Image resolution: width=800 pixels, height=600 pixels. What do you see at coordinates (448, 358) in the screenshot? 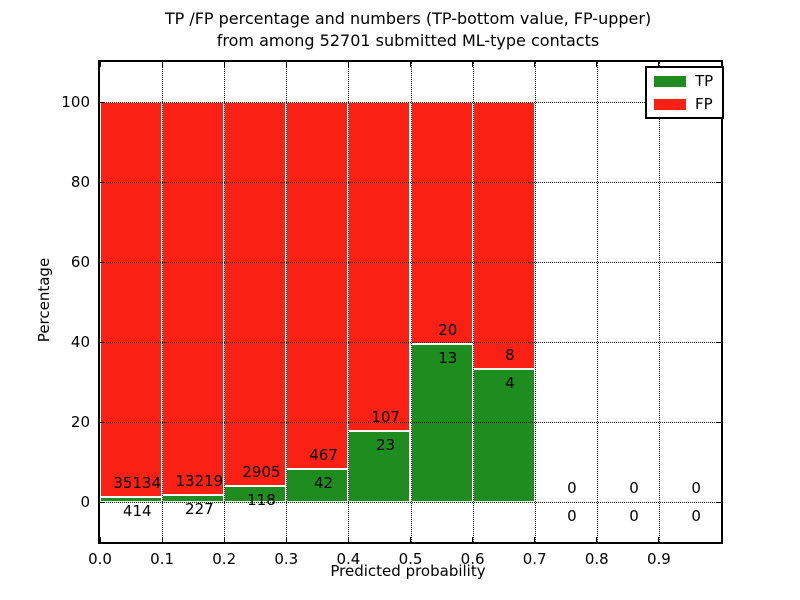
I see `bar-label-tp: 13` at bounding box center [448, 358].